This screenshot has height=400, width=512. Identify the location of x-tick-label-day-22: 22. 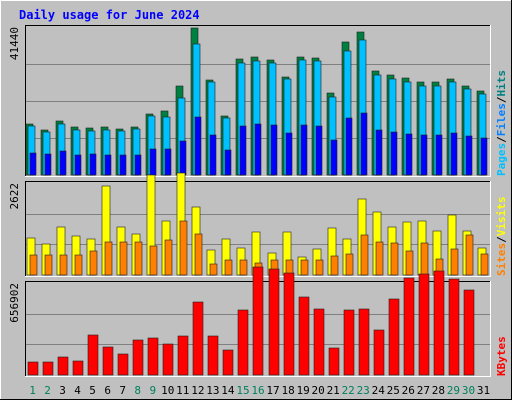
(348, 390).